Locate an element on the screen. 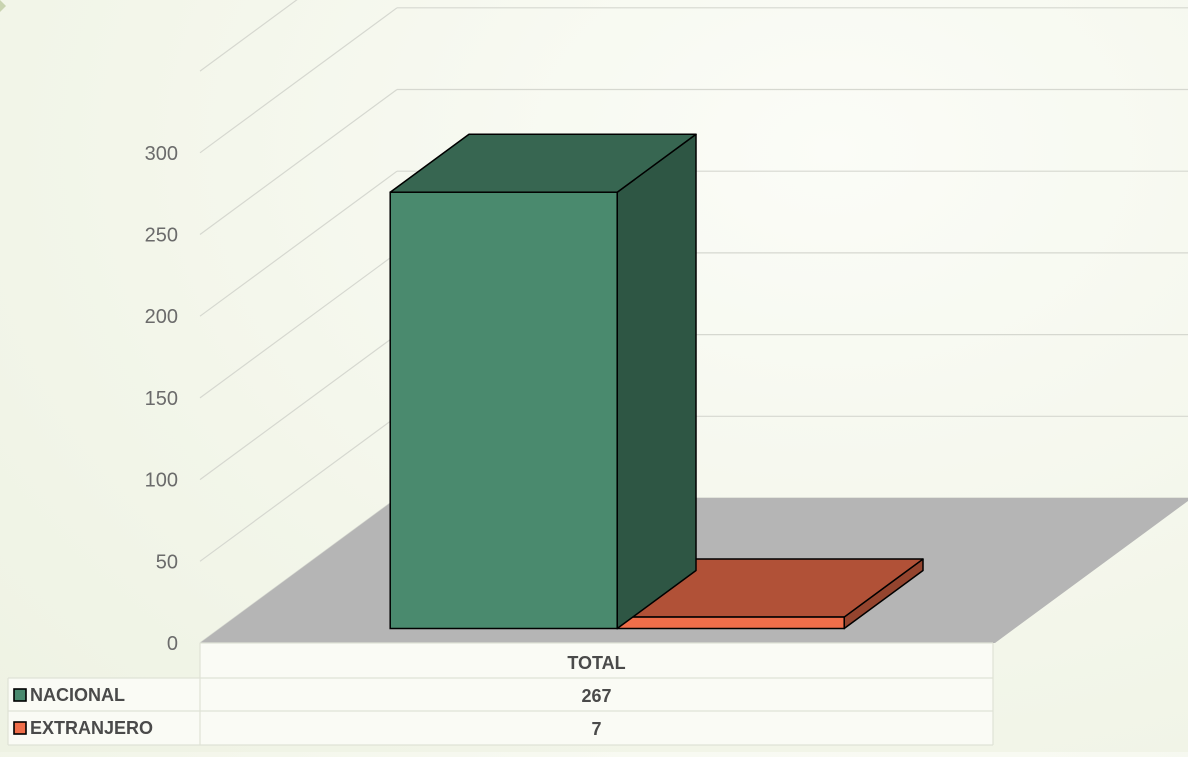 The image size is (1188, 757). y-tick-label: 150 is located at coordinates (161, 399).